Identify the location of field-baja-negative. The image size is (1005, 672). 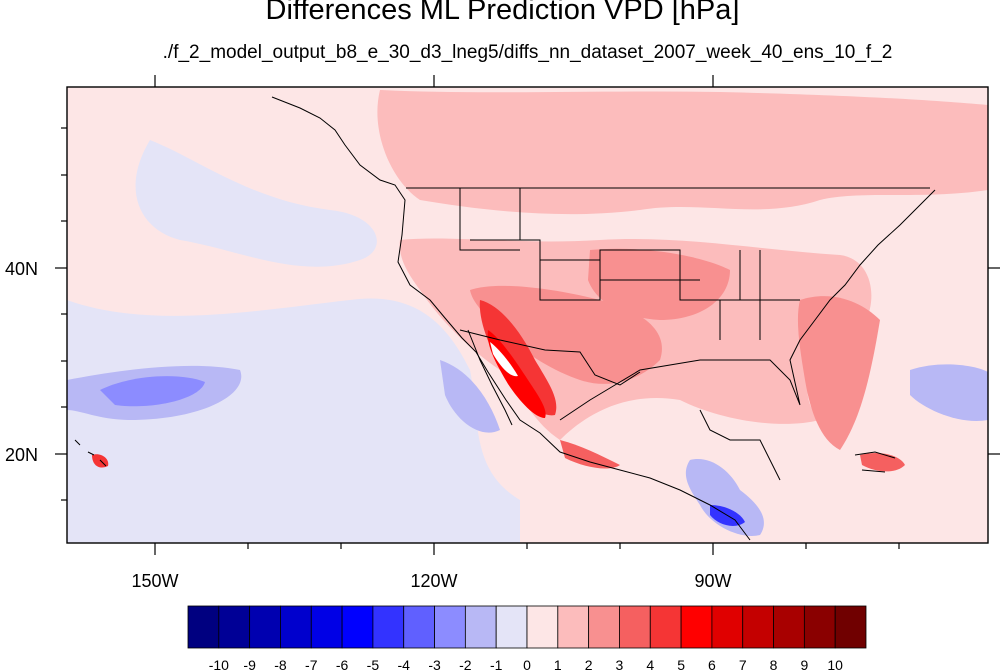
(470, 396).